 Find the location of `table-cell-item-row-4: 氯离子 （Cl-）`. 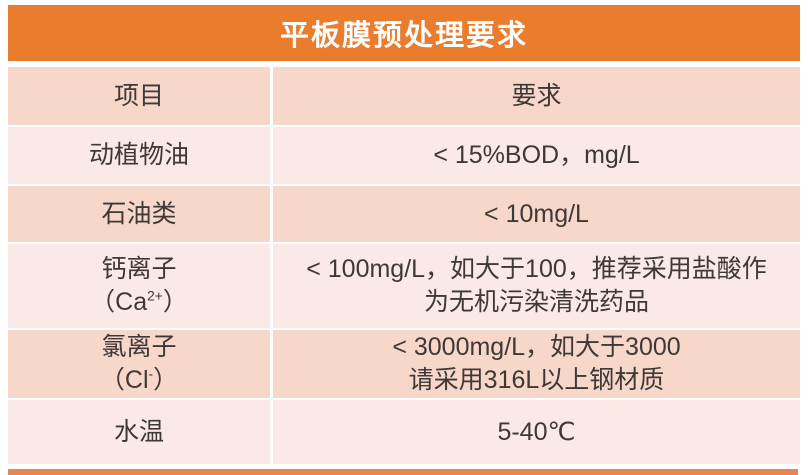

table-cell-item-row-4: 氯离子 （Cl-） is located at coordinates (139, 364).